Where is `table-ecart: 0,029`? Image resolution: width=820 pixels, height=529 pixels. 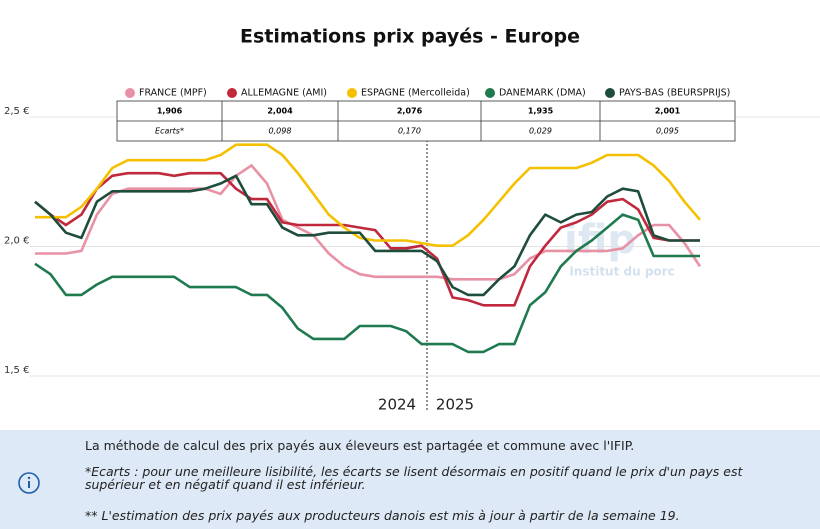 table-ecart: 0,029 is located at coordinates (540, 131).